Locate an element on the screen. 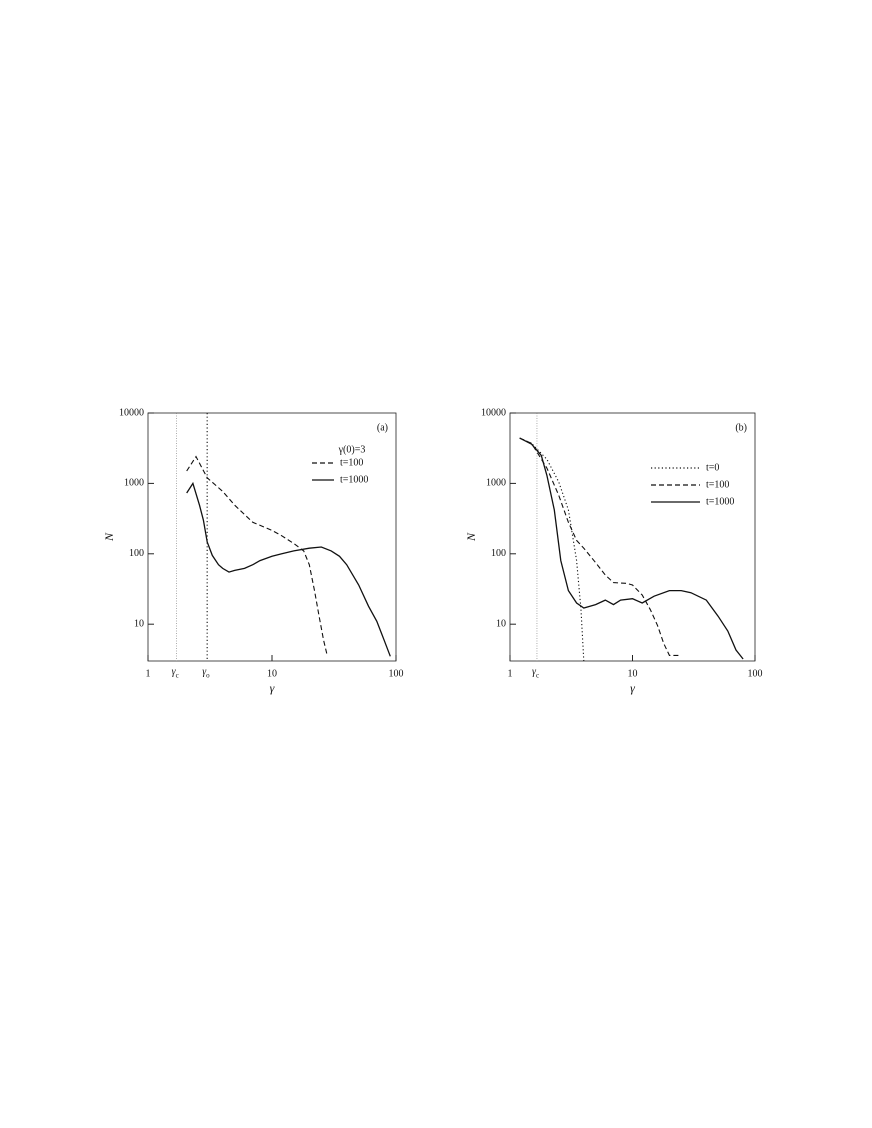 The height and width of the screenshot is (1128, 872). legend-title: γ(0)=3 is located at coordinates (352, 449).